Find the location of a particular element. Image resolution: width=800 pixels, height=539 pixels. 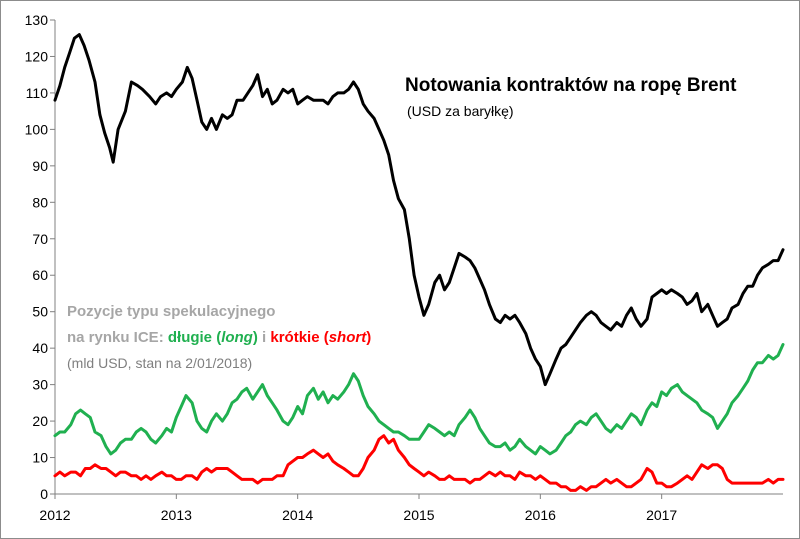

x-tick-label: 2017 is located at coordinates (661, 515).